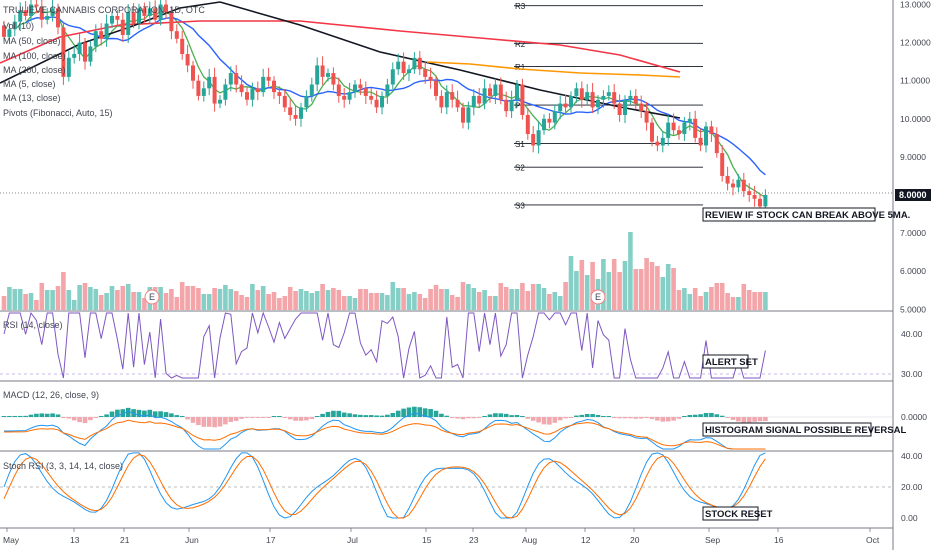  What do you see at coordinates (32, 41) in the screenshot?
I see `indicator-legend-ma50: MA (50, close)` at bounding box center [32, 41].